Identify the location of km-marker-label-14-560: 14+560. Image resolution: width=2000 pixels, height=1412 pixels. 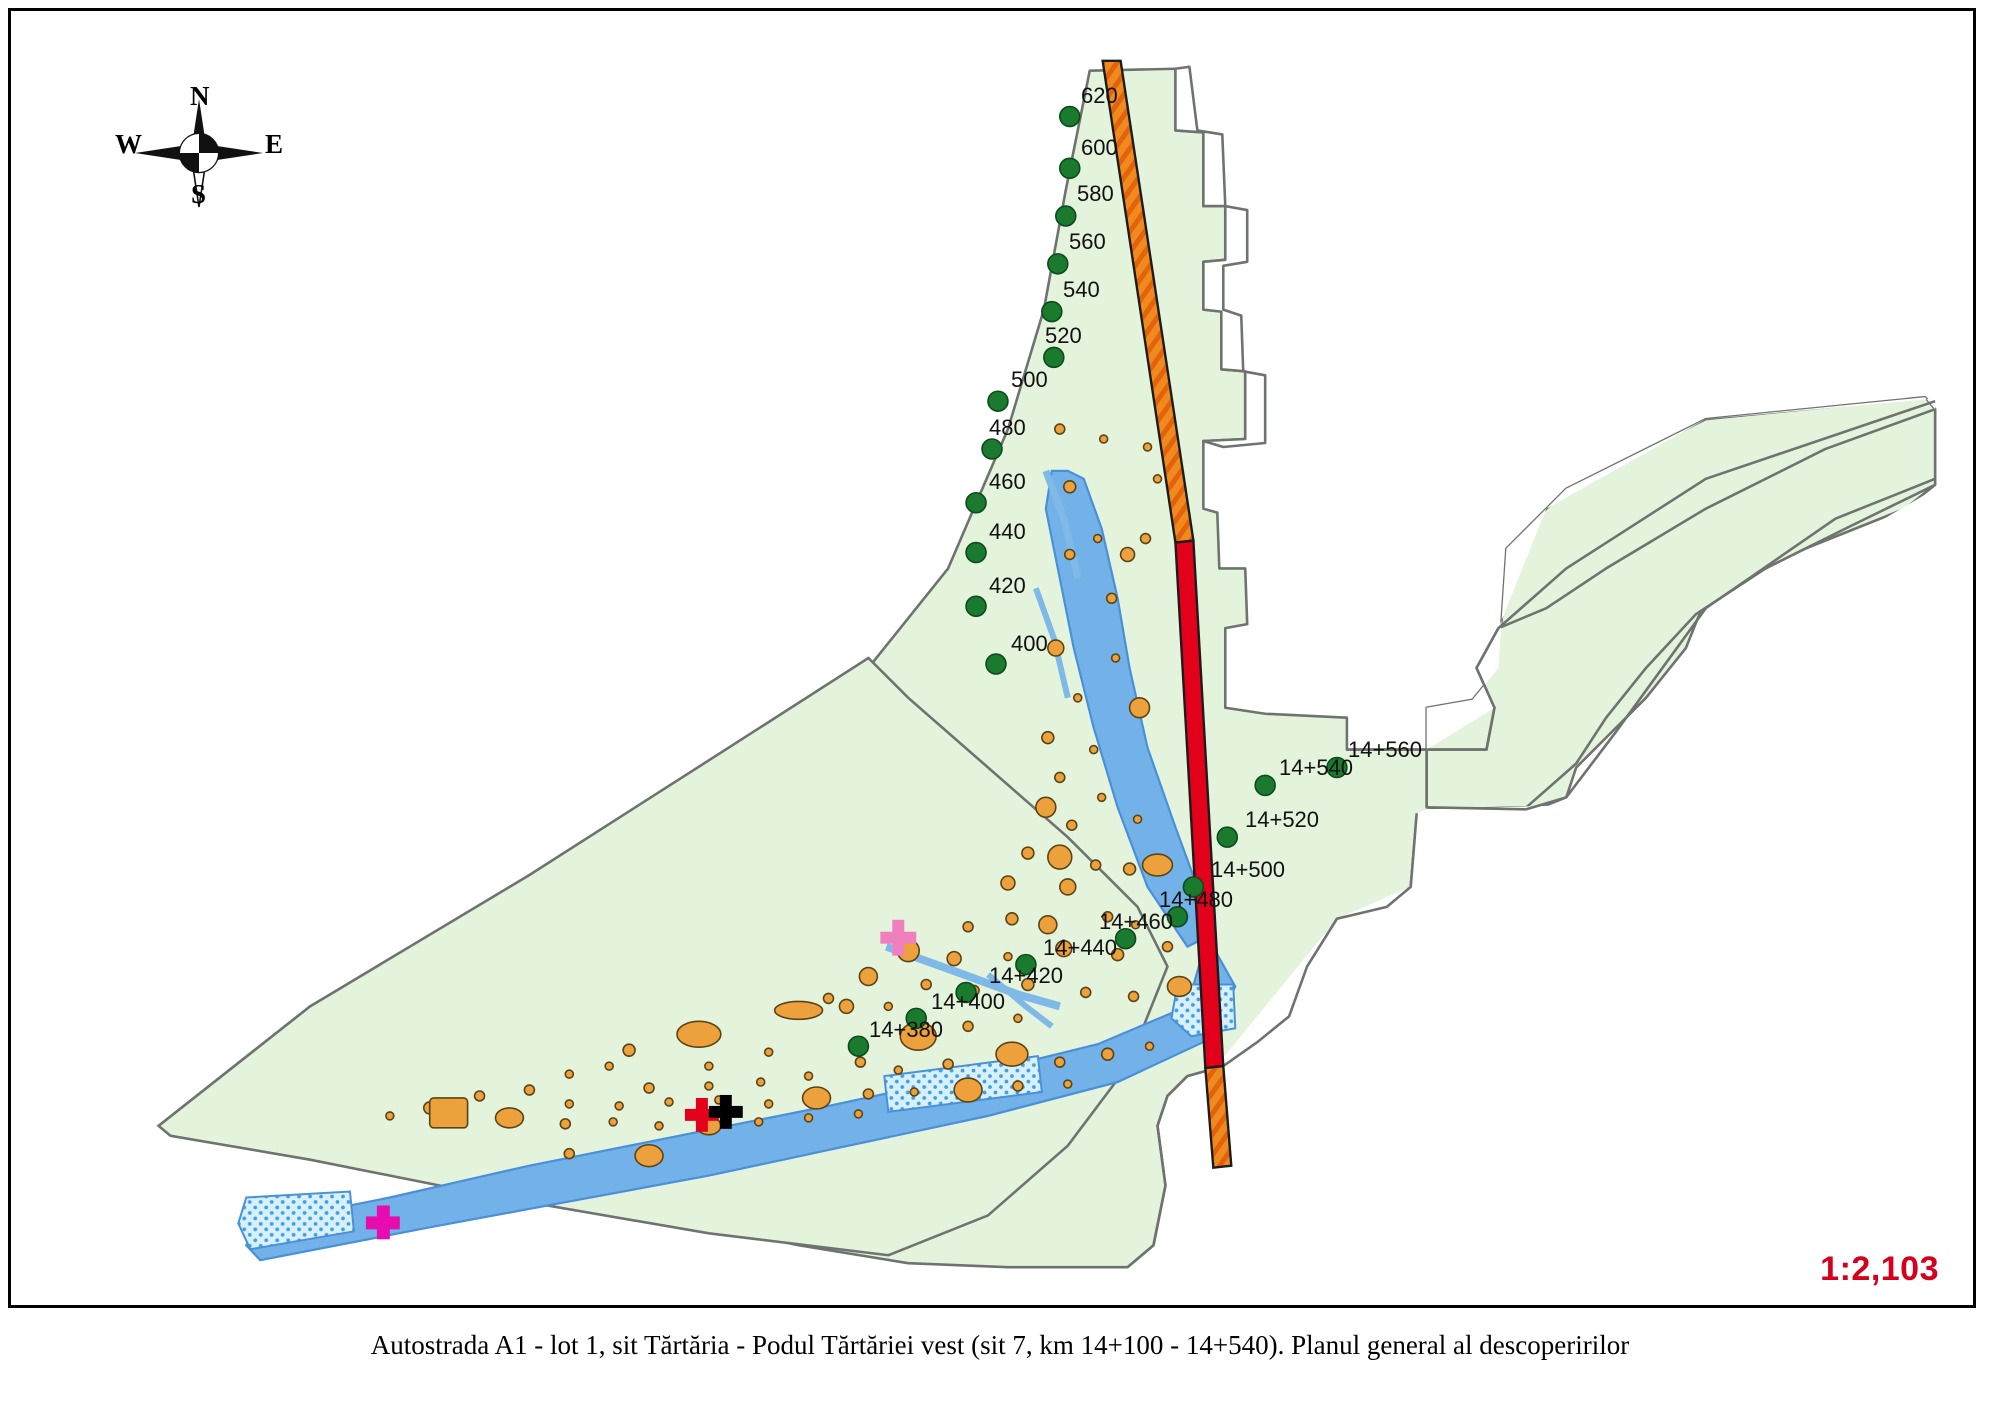
(1385, 749).